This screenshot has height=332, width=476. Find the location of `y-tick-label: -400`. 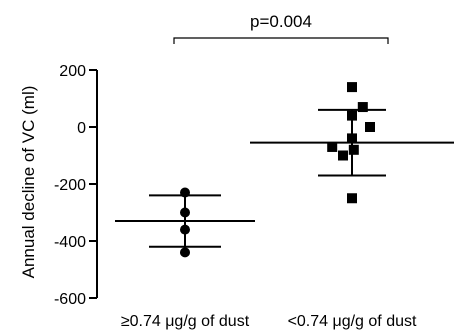

y-tick-label: -400 is located at coordinates (70, 242).